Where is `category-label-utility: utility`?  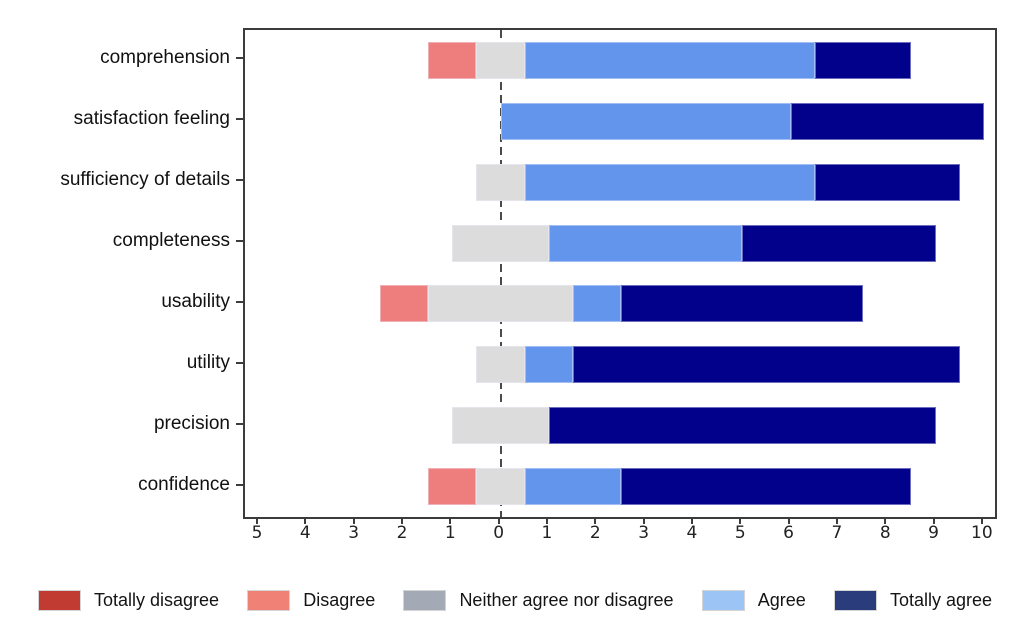
category-label-utility: utility is located at coordinates (208, 362).